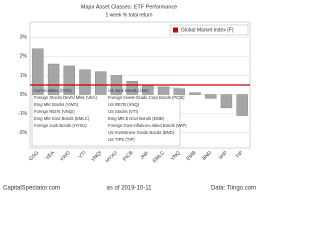 Image resolution: width=320 pixels, height=240 pixels. What do you see at coordinates (146, 97) in the screenshot?
I see `key-entry: Foreign Invest-Grade Corp Bonds (PICB)` at bounding box center [146, 97].